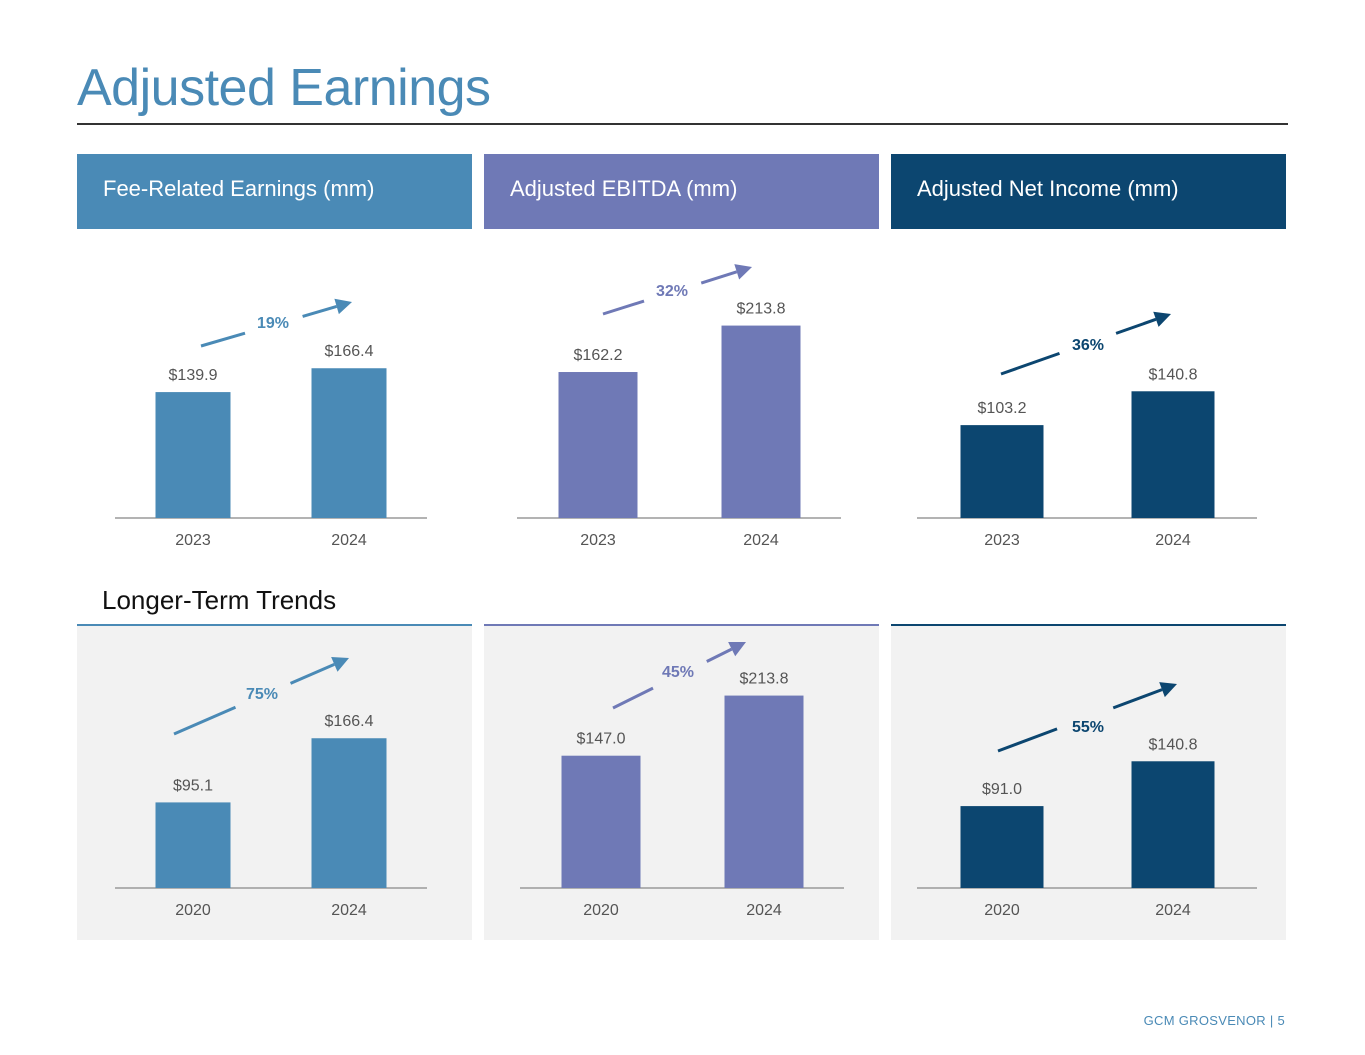  Describe the element at coordinates (273, 323) in the screenshot. I see `growth-percent-label: 19%` at that location.